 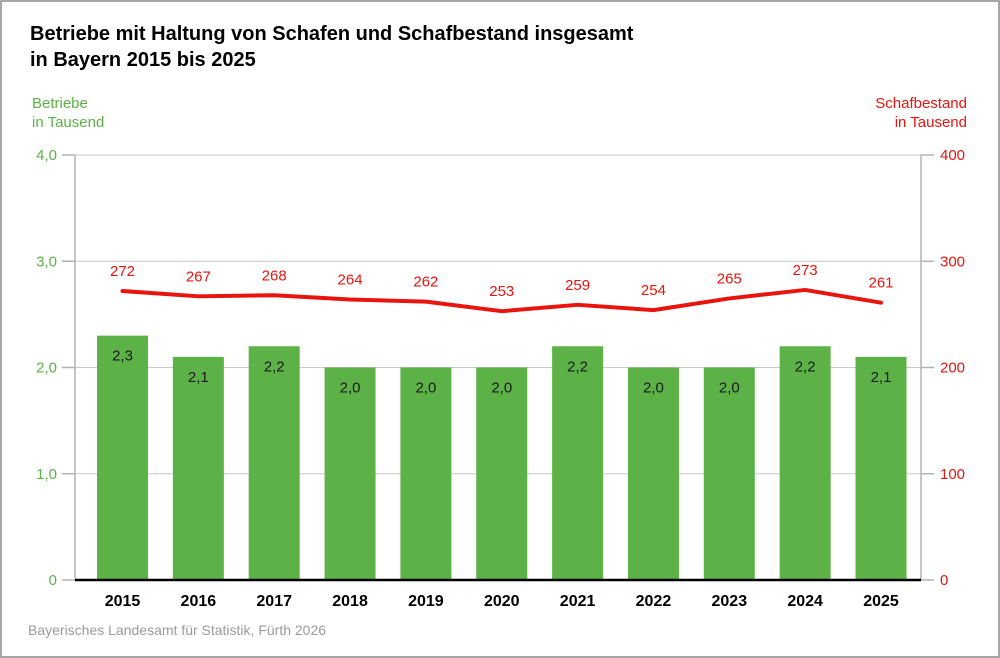 What do you see at coordinates (952, 155) in the screenshot?
I see `right-axis-tick-label: 400` at bounding box center [952, 155].